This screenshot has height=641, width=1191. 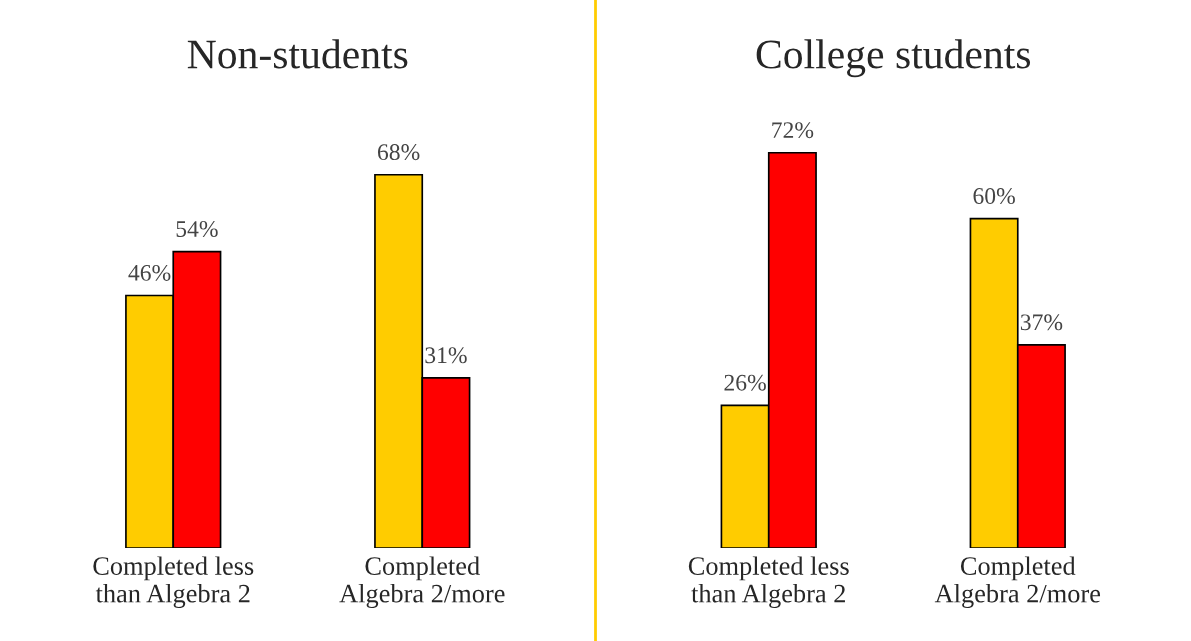 I want to click on data-label: 26%, so click(x=745, y=382).